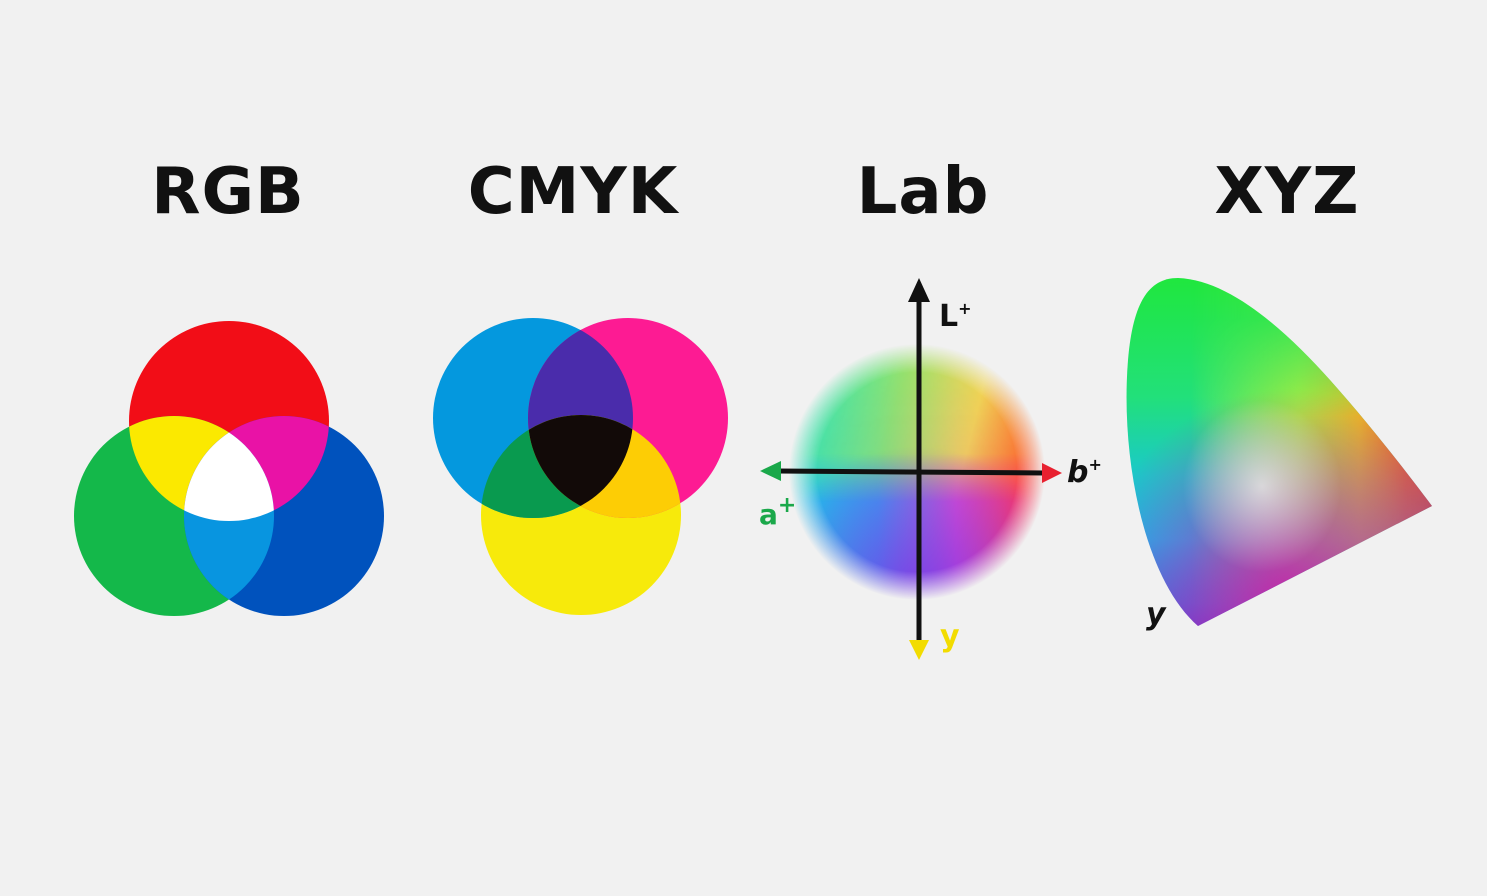 The image size is (1487, 896). What do you see at coordinates (1156, 614) in the screenshot?
I see `xyz-y-label: y` at bounding box center [1156, 614].